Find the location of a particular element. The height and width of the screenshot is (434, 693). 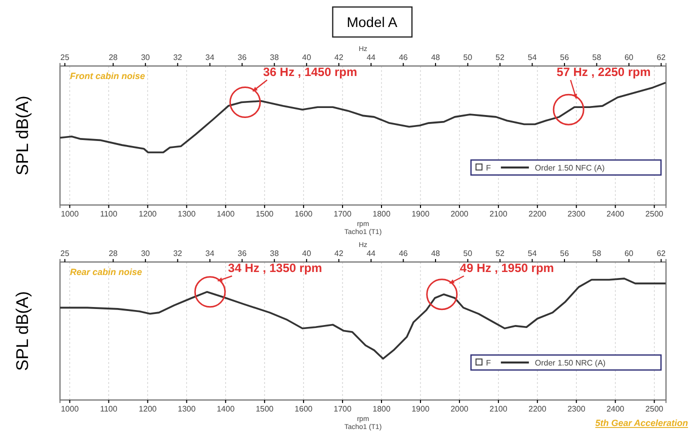

legend-label: Order 1.50 NFC (A) is located at coordinates (570, 168).